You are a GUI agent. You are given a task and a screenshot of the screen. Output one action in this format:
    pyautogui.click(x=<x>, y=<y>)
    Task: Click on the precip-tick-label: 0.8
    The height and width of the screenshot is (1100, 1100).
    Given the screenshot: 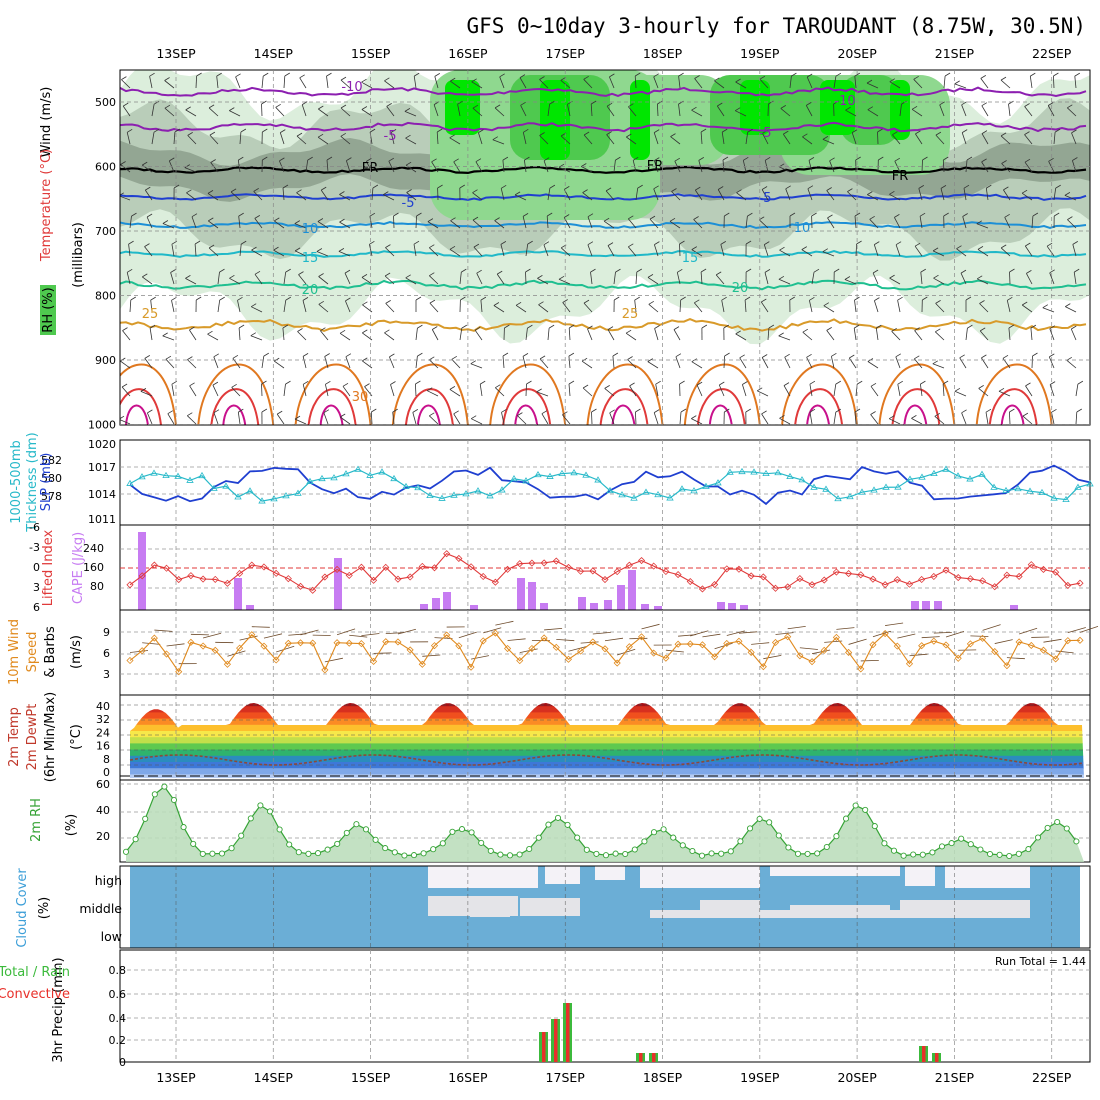 What is the action you would take?
    pyautogui.click(x=118, y=970)
    